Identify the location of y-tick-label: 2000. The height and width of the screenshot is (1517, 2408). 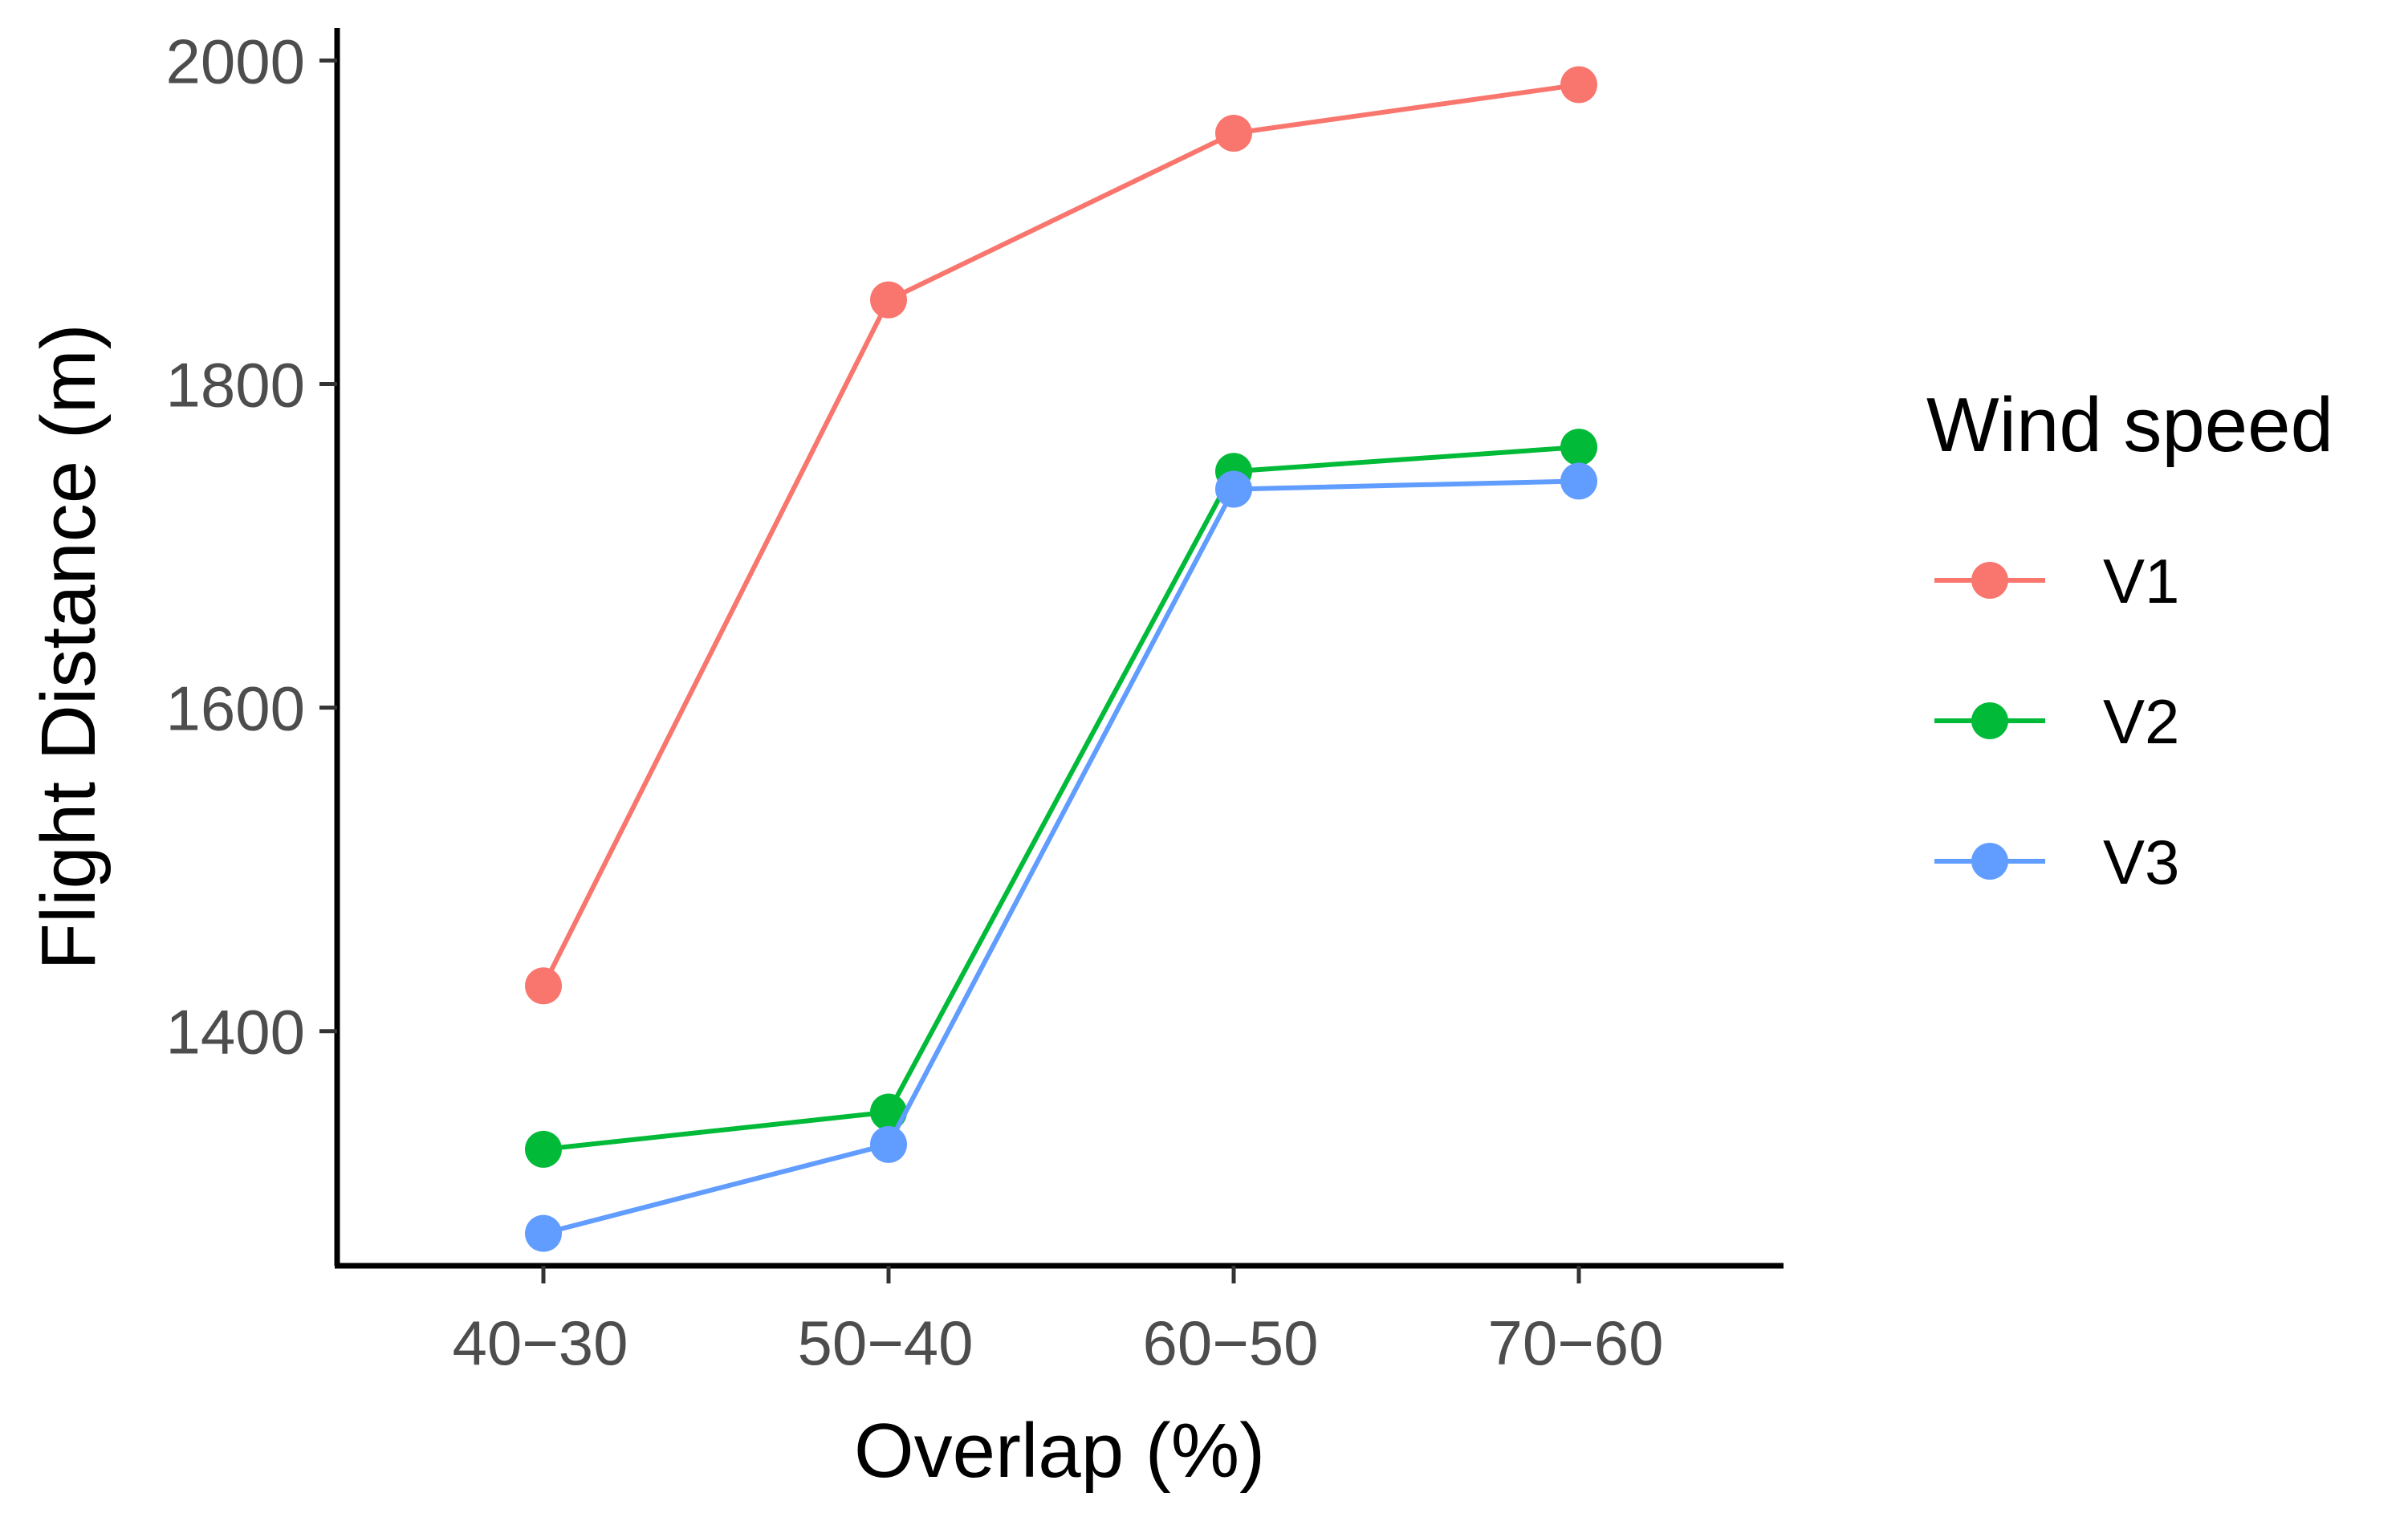
(235, 61).